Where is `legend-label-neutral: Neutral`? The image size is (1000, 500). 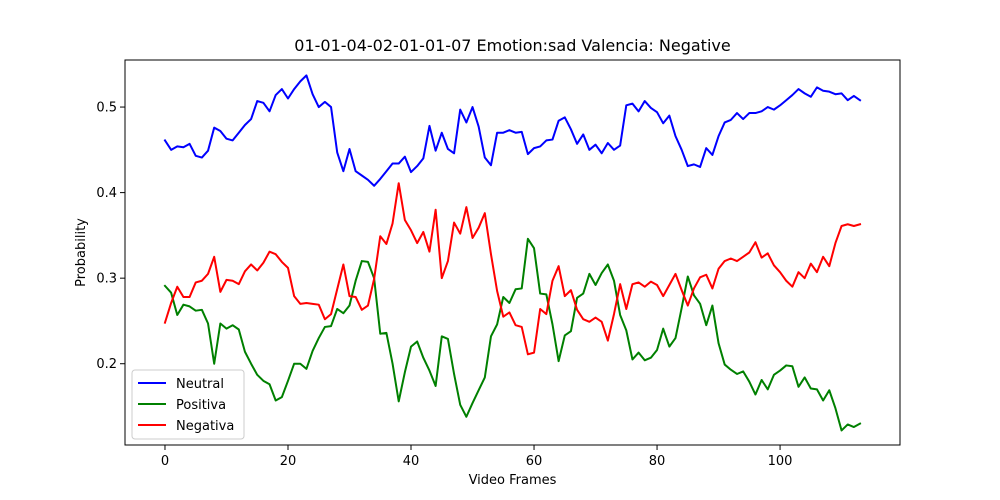
legend-label-neutral: Neutral is located at coordinates (200, 384).